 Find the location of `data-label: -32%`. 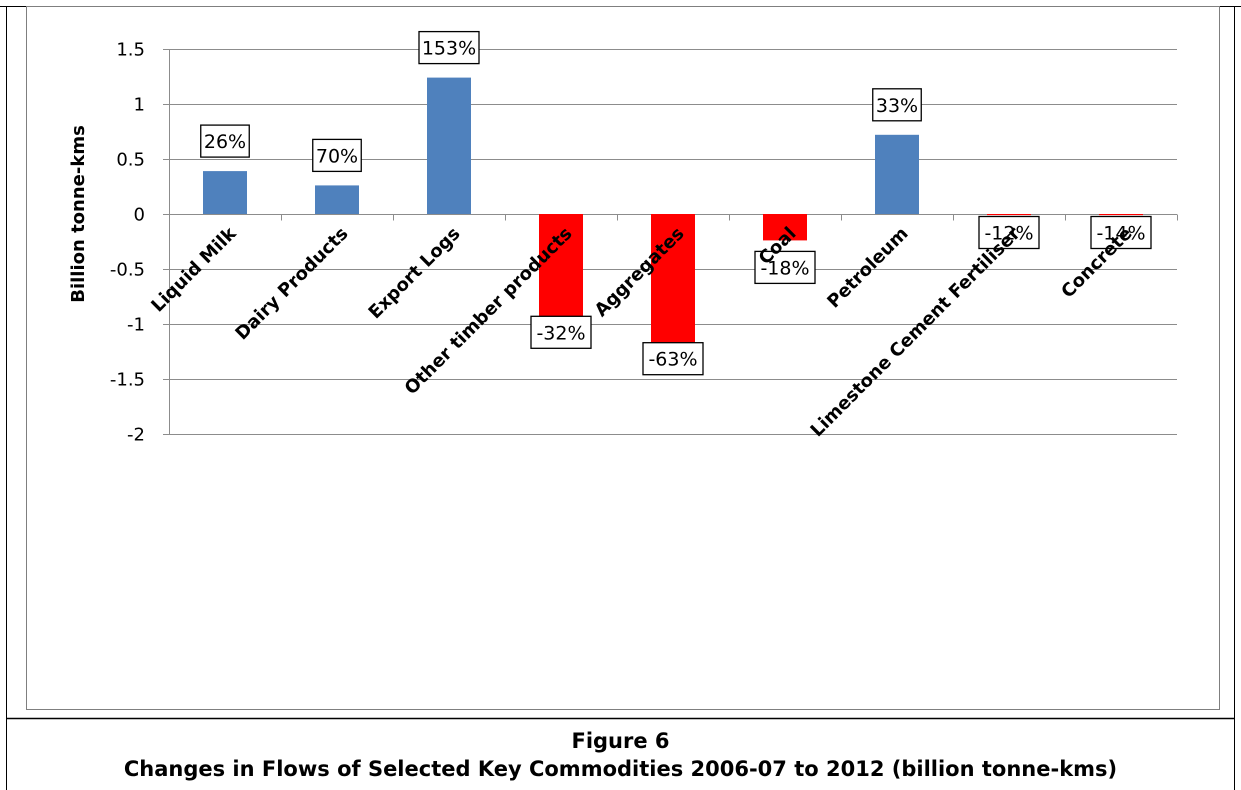

data-label: -32% is located at coordinates (560, 333).